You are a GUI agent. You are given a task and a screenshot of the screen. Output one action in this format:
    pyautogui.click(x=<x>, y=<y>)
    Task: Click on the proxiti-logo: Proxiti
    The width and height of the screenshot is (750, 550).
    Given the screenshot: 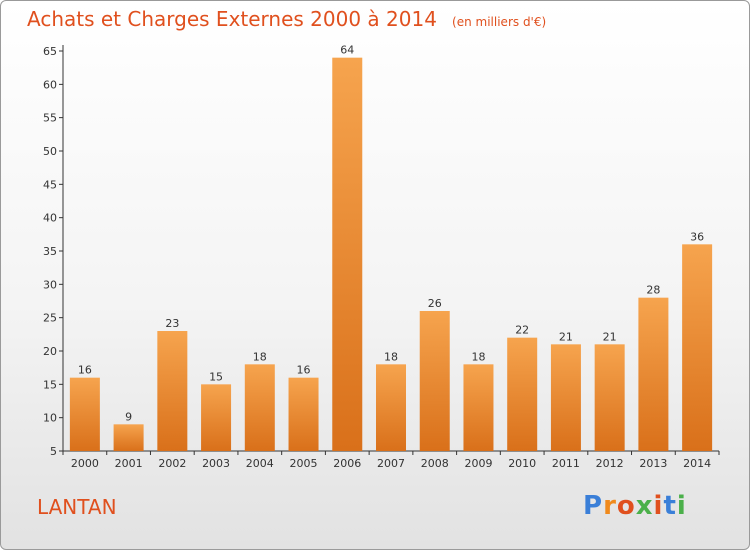 What is the action you would take?
    pyautogui.click(x=635, y=506)
    